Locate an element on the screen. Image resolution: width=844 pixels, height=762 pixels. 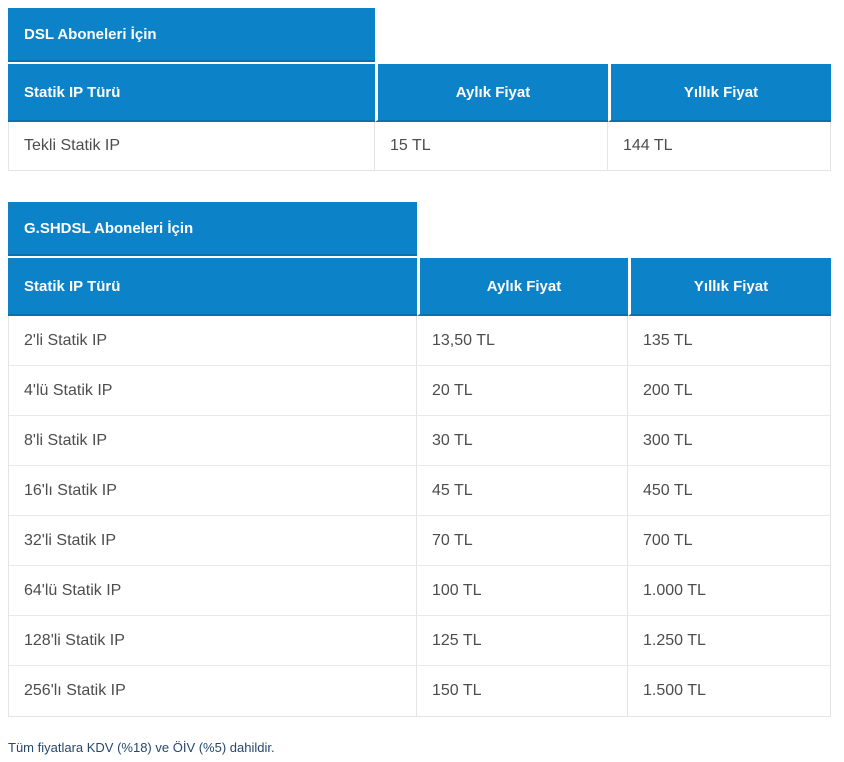
monthly-price-cell: 70 TL is located at coordinates (522, 540).